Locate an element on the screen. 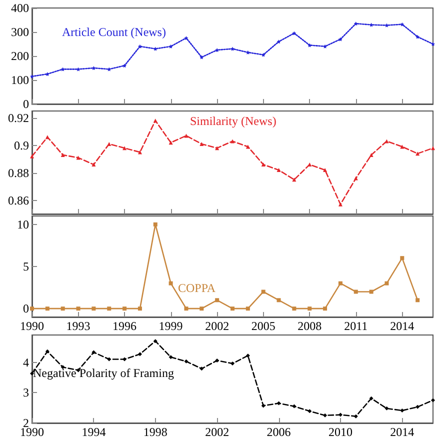 The height and width of the screenshot is (443, 439). y-tick-label: 5 is located at coordinates (26, 267).